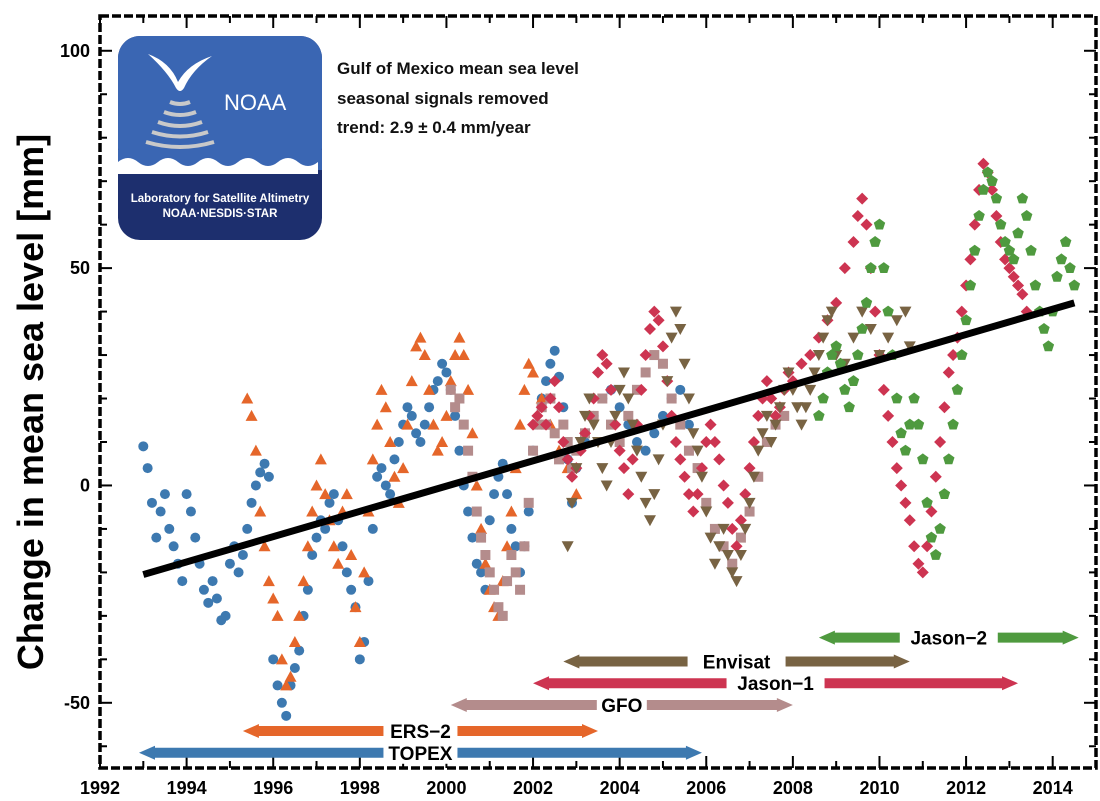 This screenshot has height=801, width=1100. I want to click on x-tick-label: 2014, so click(1053, 788).